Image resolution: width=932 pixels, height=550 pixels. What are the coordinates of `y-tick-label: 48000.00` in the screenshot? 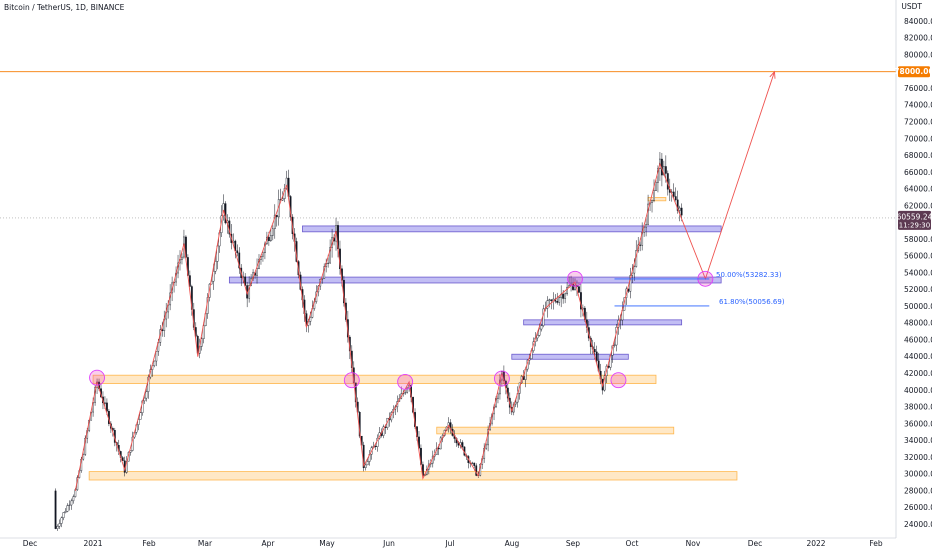 It's located at (918, 323).